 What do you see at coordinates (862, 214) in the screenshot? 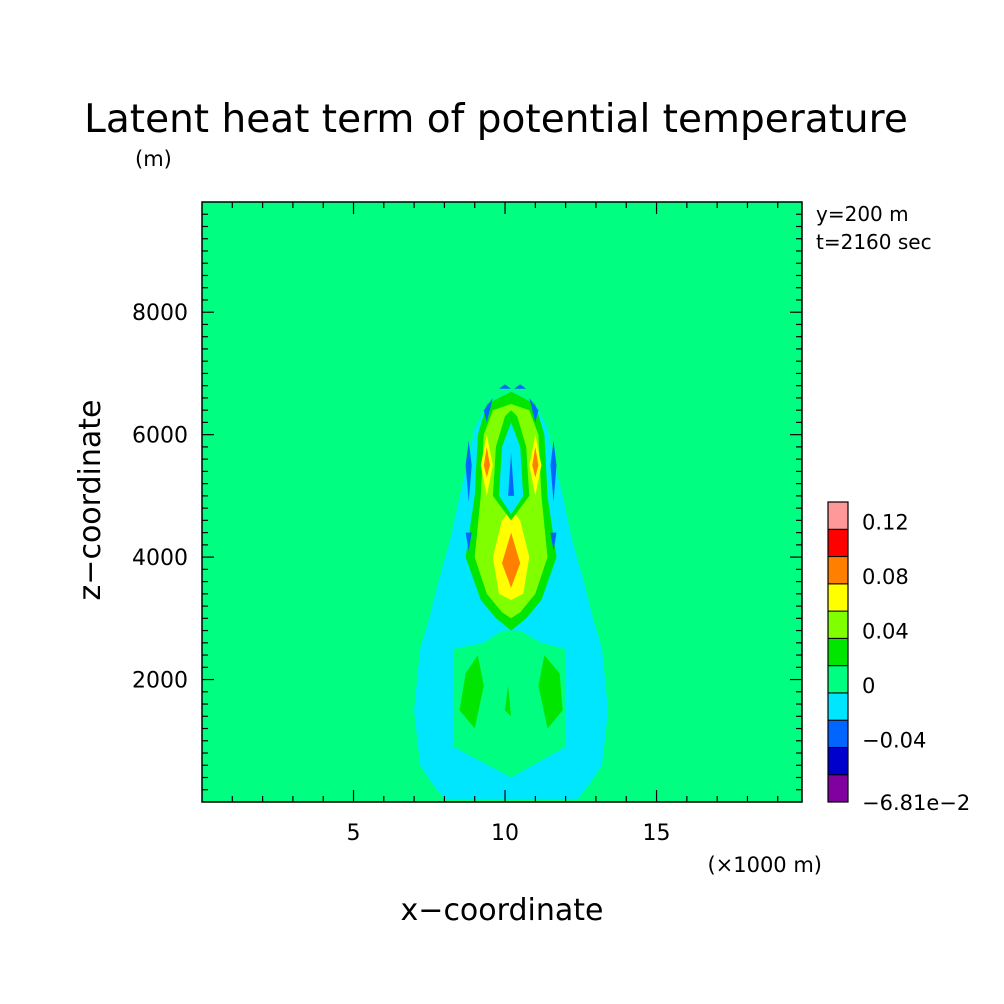
I see `annotation-y: y=200 m` at bounding box center [862, 214].